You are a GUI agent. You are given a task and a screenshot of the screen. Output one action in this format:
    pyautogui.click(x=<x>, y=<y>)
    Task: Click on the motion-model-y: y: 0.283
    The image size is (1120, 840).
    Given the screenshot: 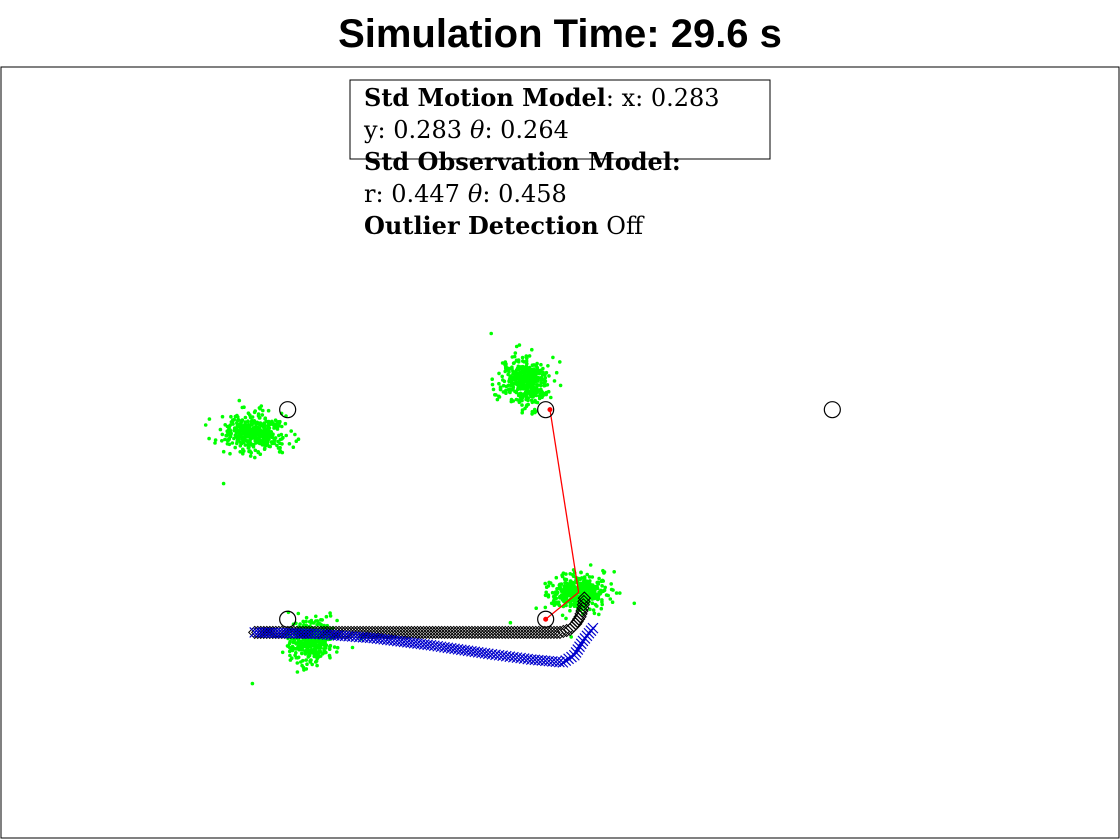 What is the action you would take?
    pyautogui.click(x=412, y=130)
    